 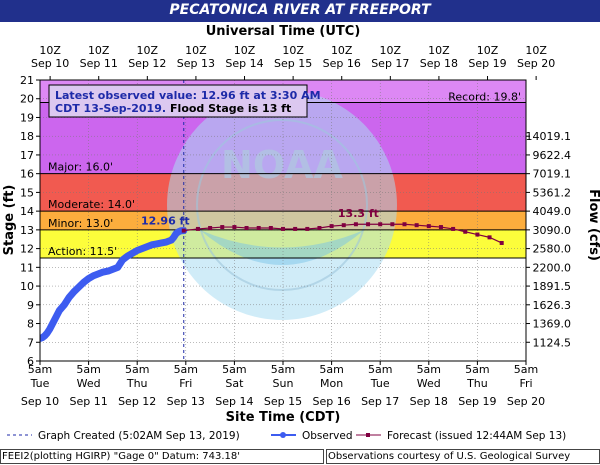 I want to click on stage-tick-label: 18, so click(x=27, y=136).